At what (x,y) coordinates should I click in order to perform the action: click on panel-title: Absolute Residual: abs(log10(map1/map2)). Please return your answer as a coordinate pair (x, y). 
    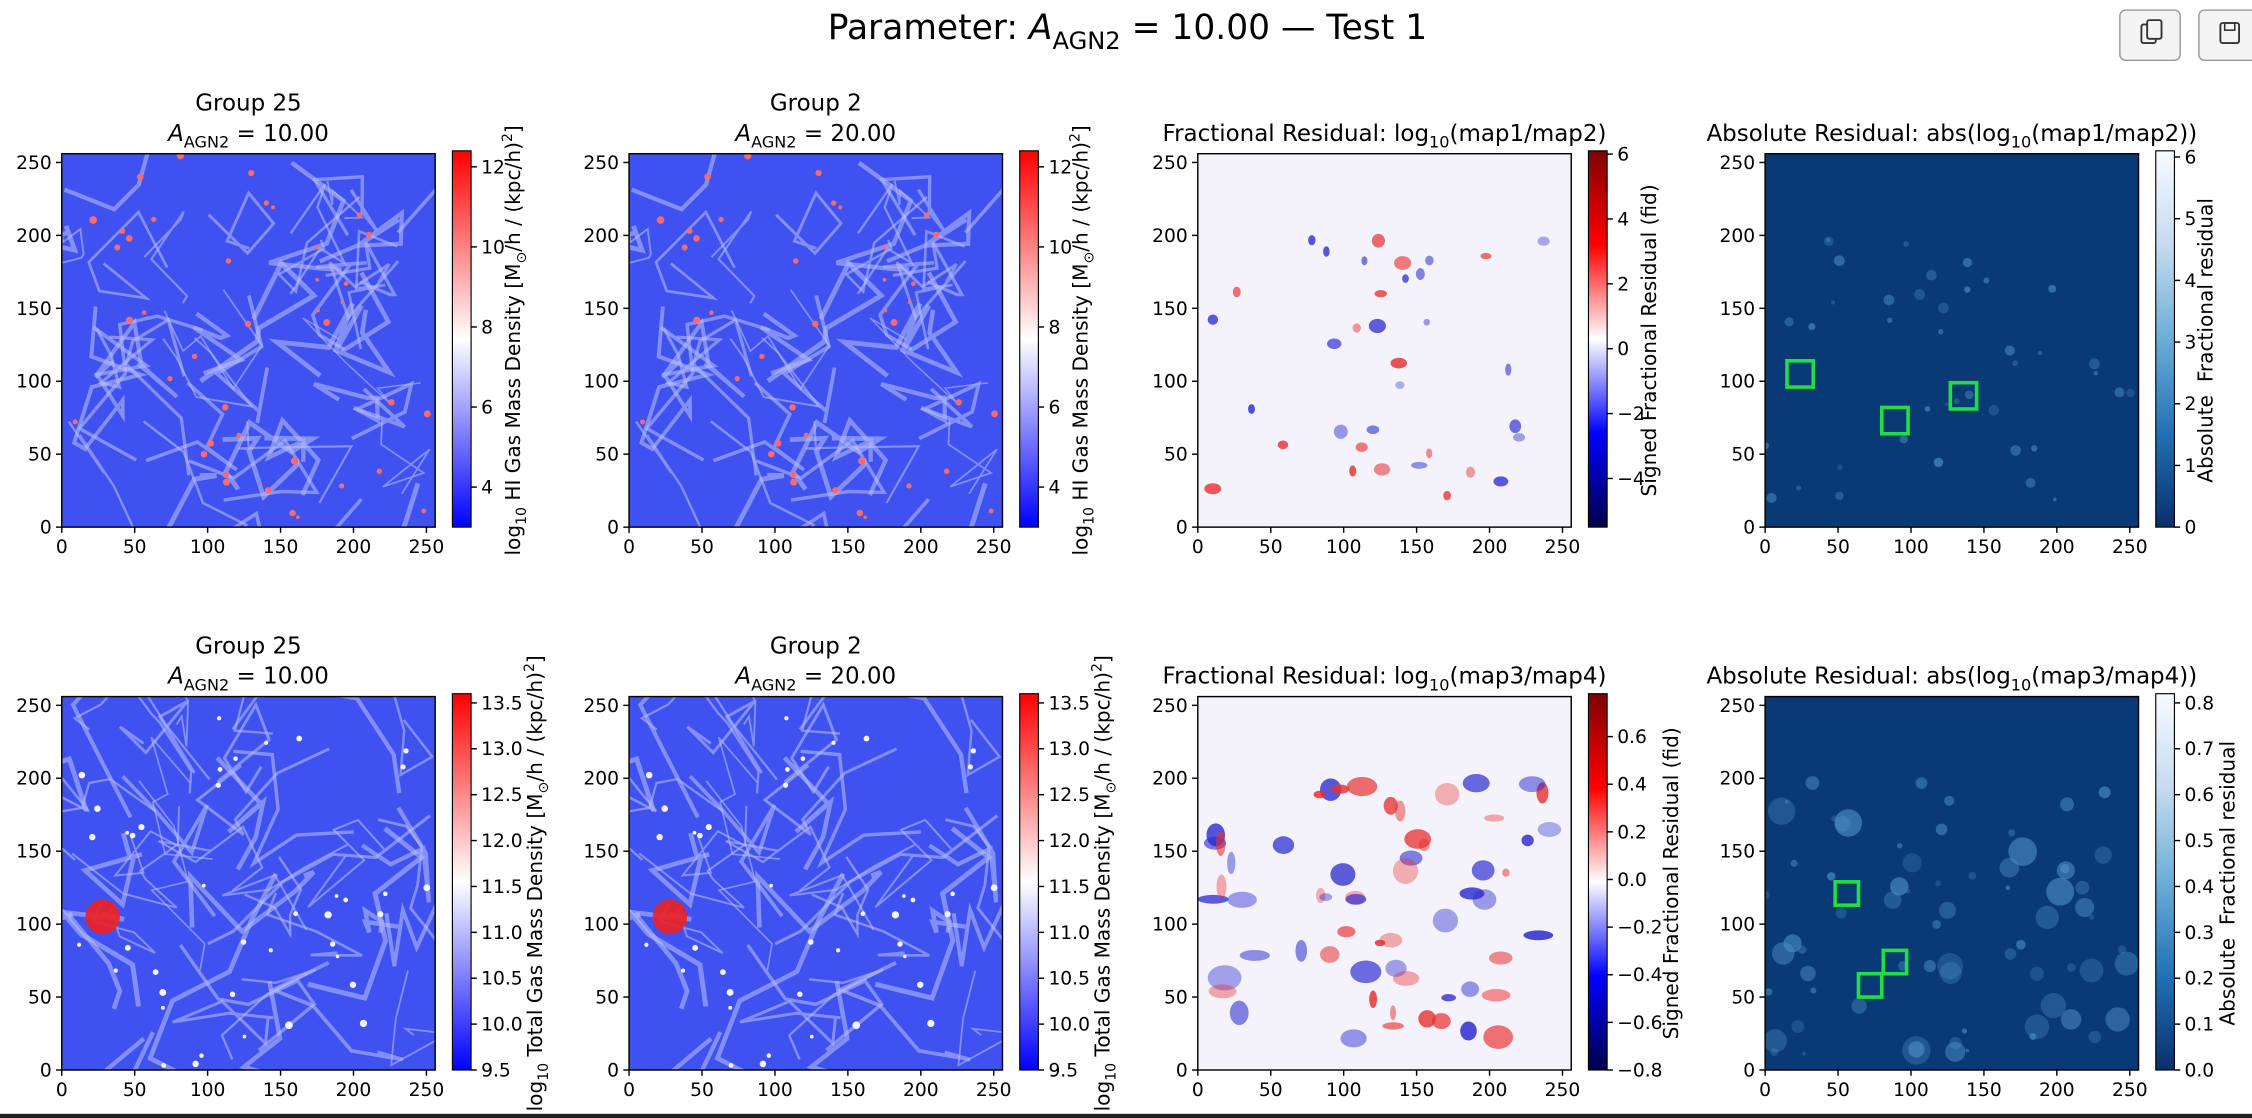
    Looking at the image, I should click on (1951, 136).